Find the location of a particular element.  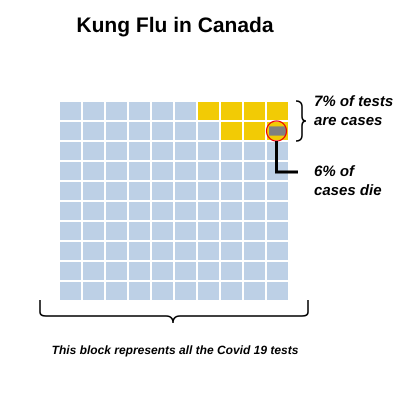

text: Kung Flu in Canada is located at coordinates (175, 26).